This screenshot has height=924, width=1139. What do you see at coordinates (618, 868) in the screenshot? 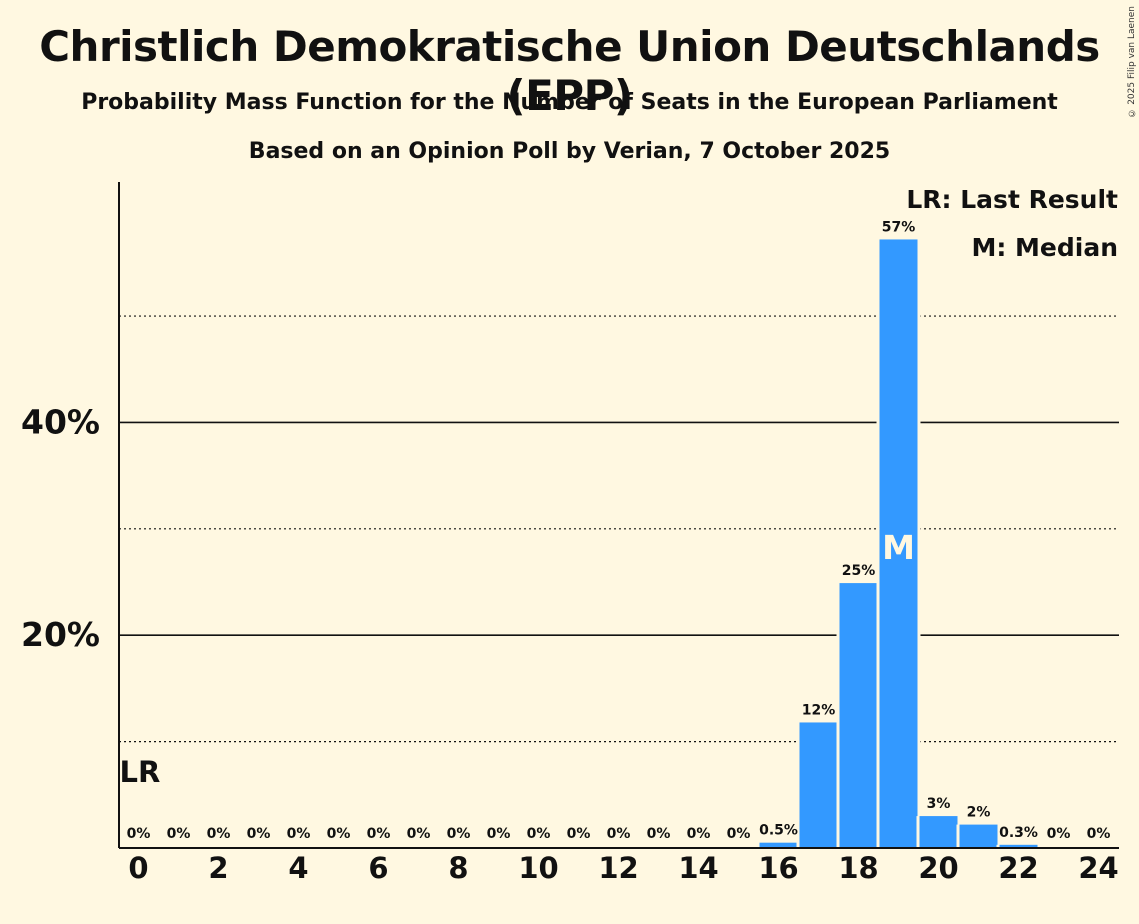
I see `x-tick-label: 12` at bounding box center [618, 868].